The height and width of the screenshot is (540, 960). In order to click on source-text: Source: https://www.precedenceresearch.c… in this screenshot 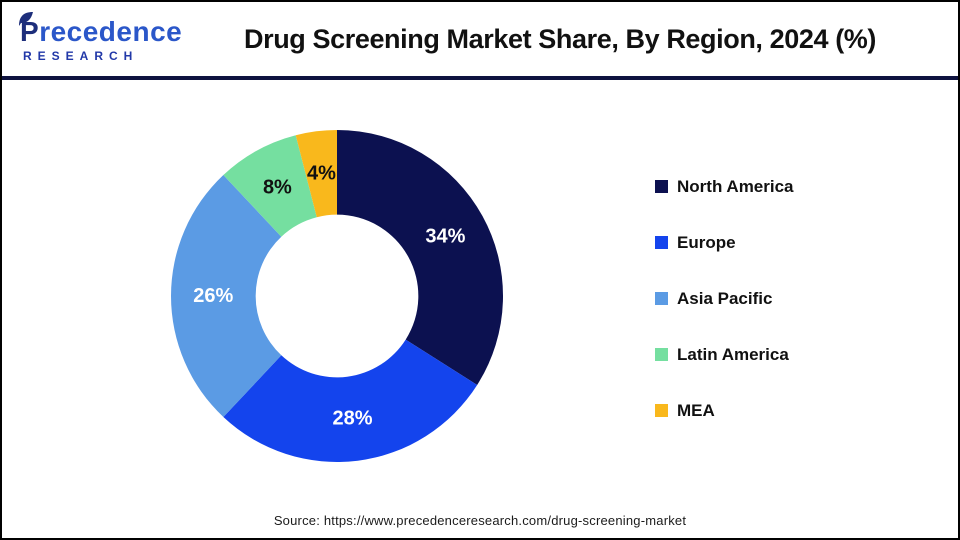, I will do `click(480, 520)`.